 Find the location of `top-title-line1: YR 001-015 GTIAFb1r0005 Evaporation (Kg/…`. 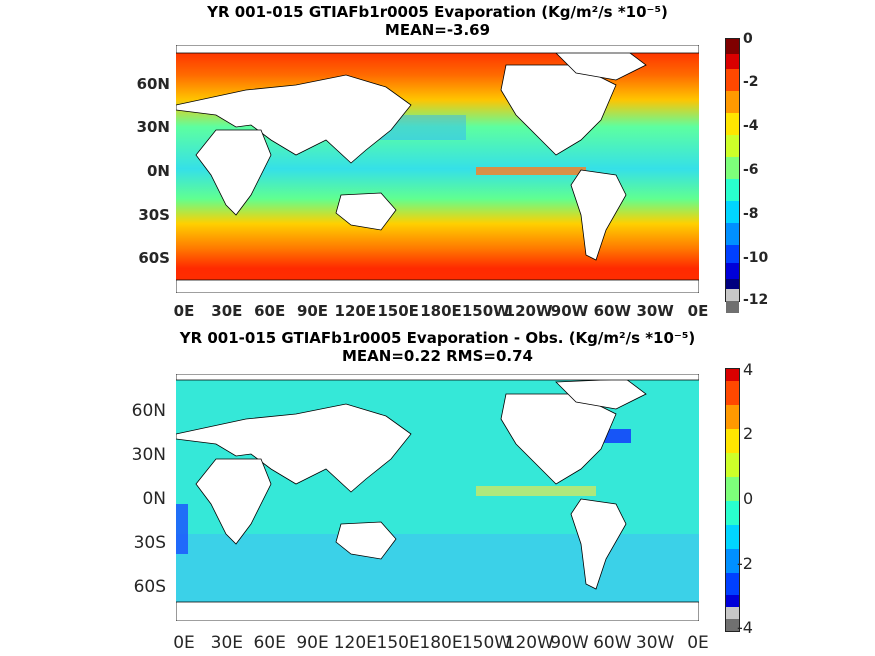

top-title-line1: YR 001-015 GTIAFb1r0005 Evaporation (Kg/… is located at coordinates (437, 12).